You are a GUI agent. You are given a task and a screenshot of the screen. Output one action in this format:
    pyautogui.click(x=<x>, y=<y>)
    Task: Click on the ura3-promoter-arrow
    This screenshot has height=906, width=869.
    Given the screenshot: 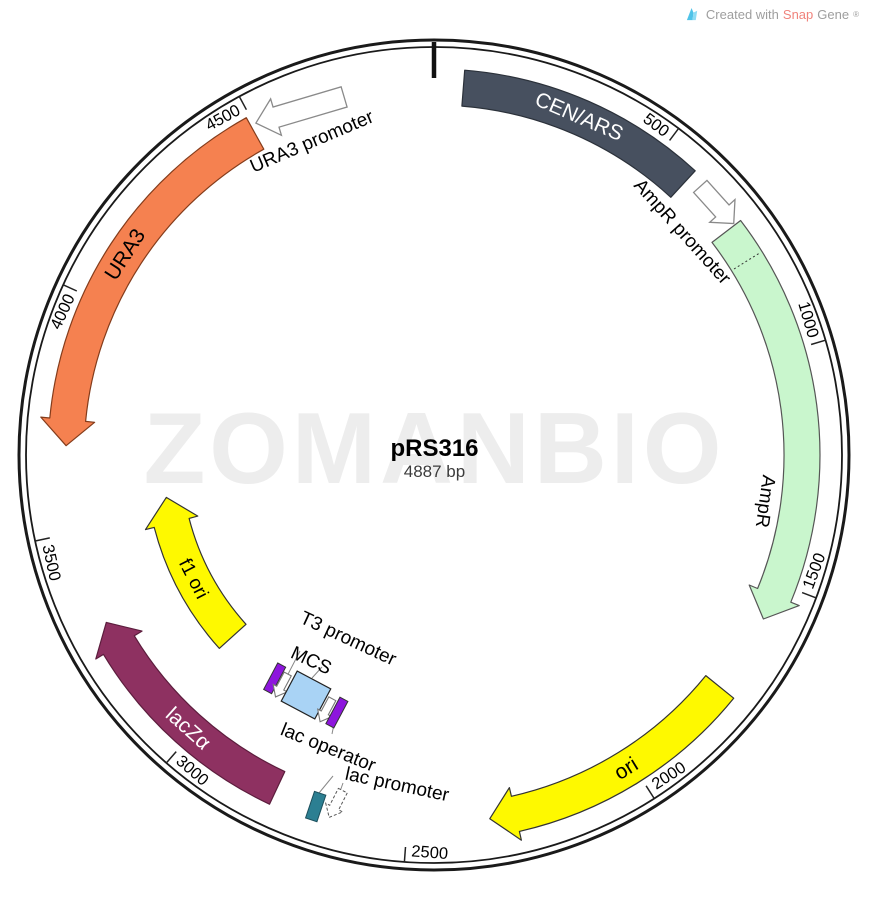 What is the action you would take?
    pyautogui.click(x=301, y=111)
    